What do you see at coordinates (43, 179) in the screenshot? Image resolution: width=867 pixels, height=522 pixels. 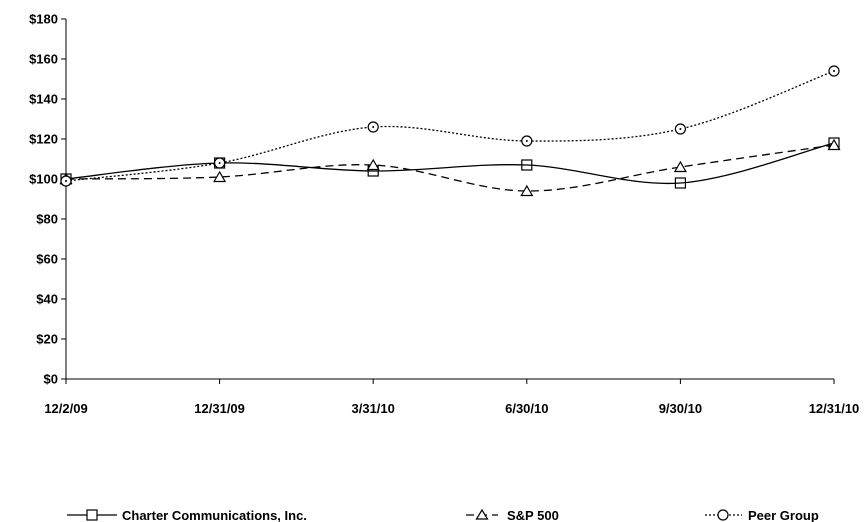 I see `y-tick-label: $100` at bounding box center [43, 179].